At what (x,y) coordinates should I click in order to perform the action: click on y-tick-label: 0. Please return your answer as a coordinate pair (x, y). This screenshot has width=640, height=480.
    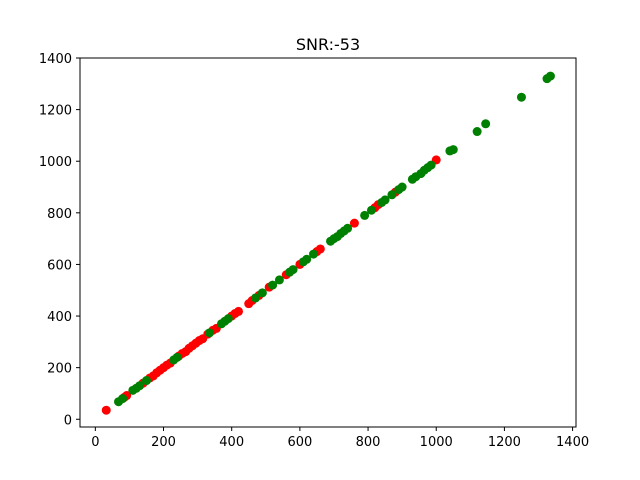
    Looking at the image, I should click on (68, 420).